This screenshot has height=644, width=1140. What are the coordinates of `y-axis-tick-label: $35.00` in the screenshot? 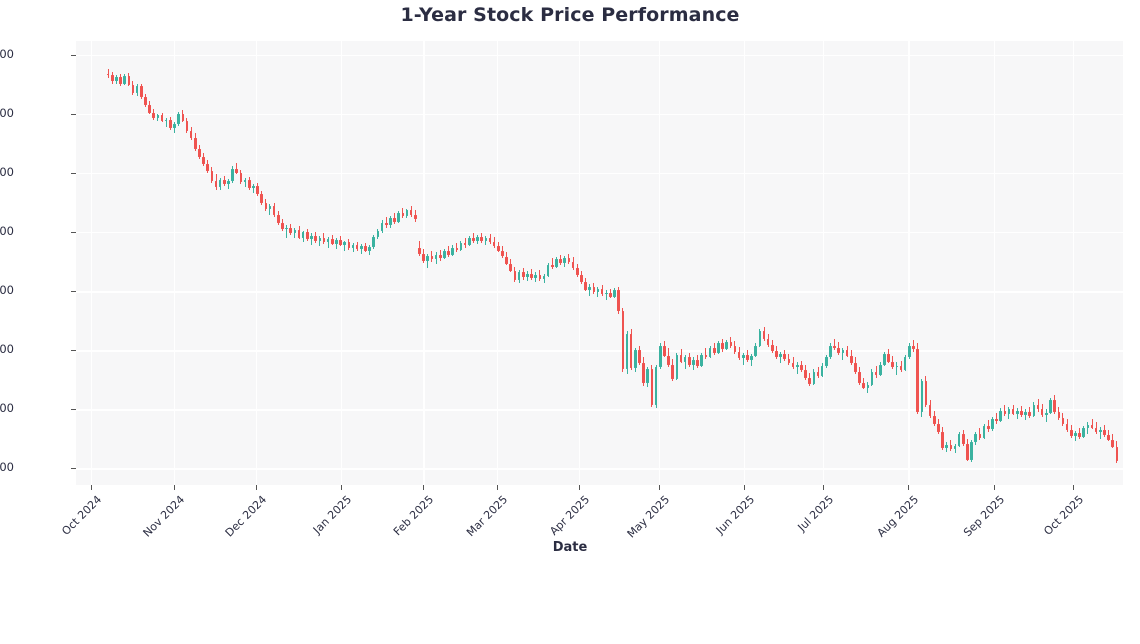 It's located at (7, 290).